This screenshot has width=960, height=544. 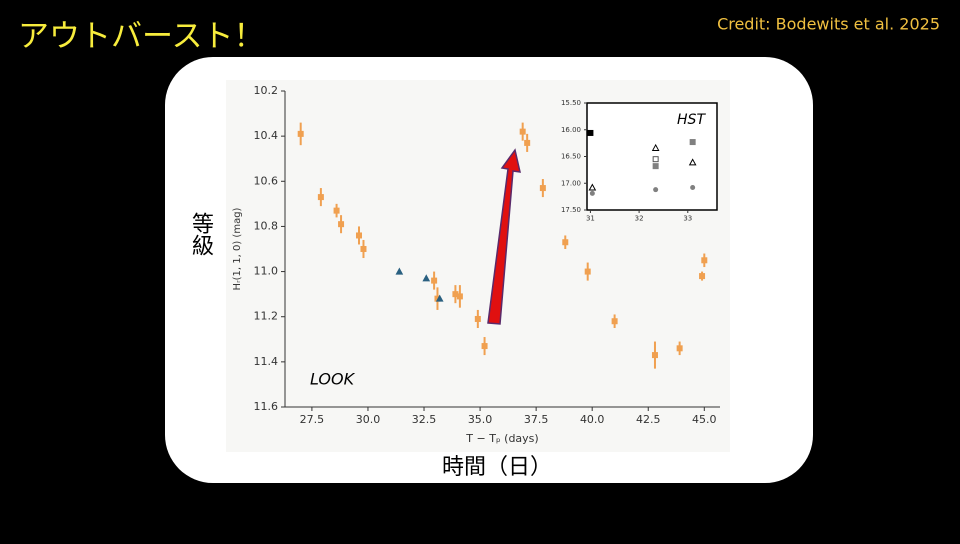 What do you see at coordinates (266, 180) in the screenshot?
I see `y-tick-label: 10.6` at bounding box center [266, 180].